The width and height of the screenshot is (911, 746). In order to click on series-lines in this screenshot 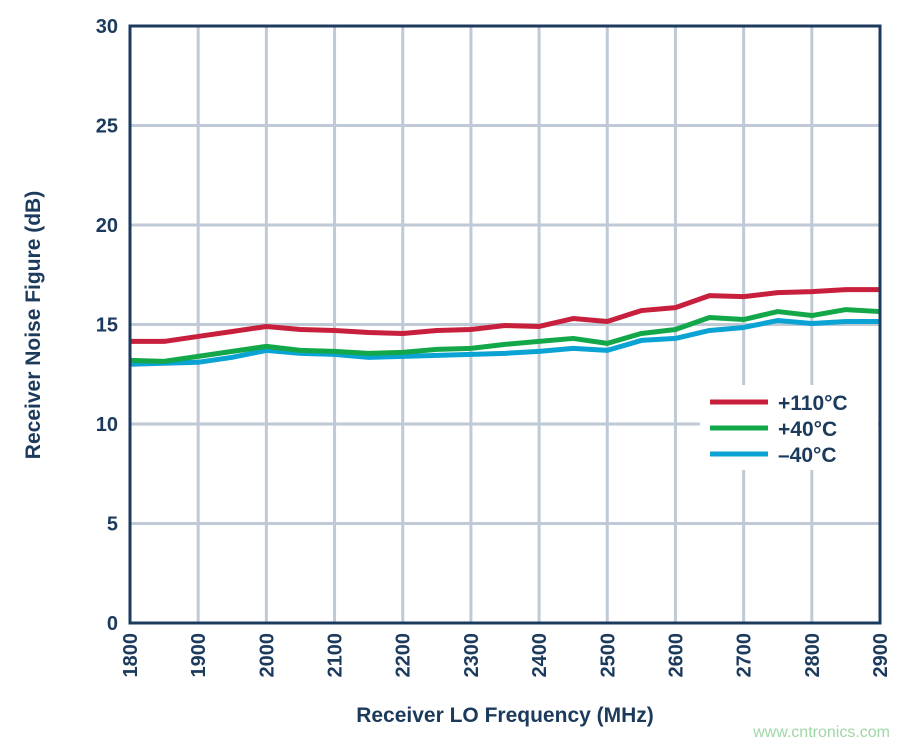, I will do `click(505, 327)`.